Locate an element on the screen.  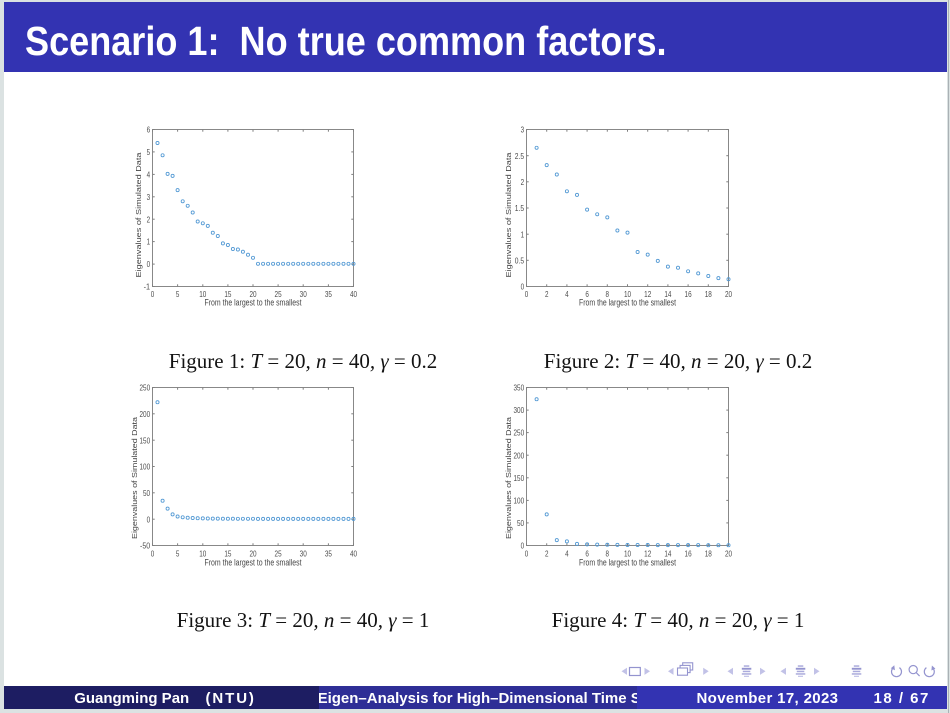
svg-text: 350 is located at coordinates (519, 388).